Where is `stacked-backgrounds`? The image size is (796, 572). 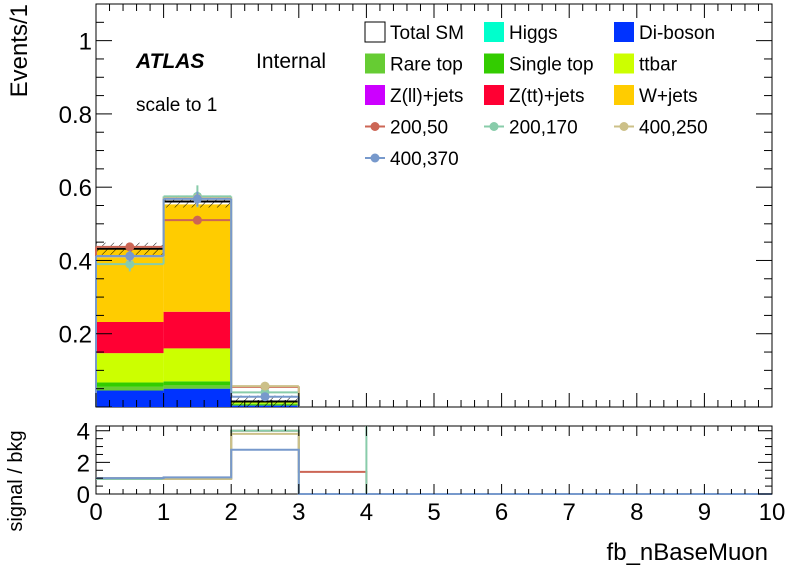
stacked-backgrounds is located at coordinates (197, 301).